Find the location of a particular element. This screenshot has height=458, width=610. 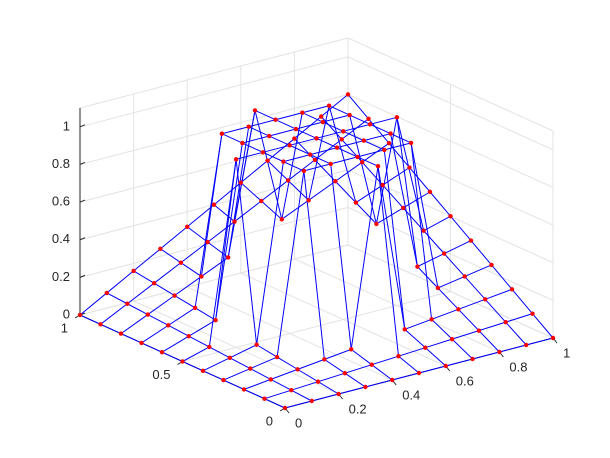

z-tick-label: 0.8 is located at coordinates (61, 163).